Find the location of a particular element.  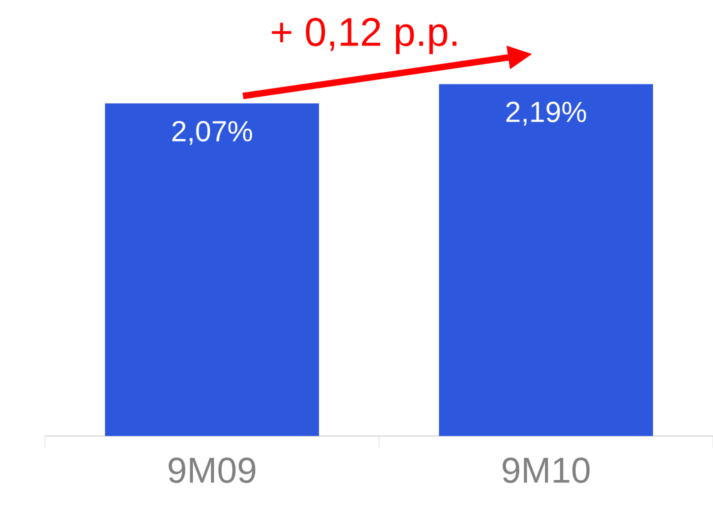

x-tick-label: 9M09 is located at coordinates (212, 470).